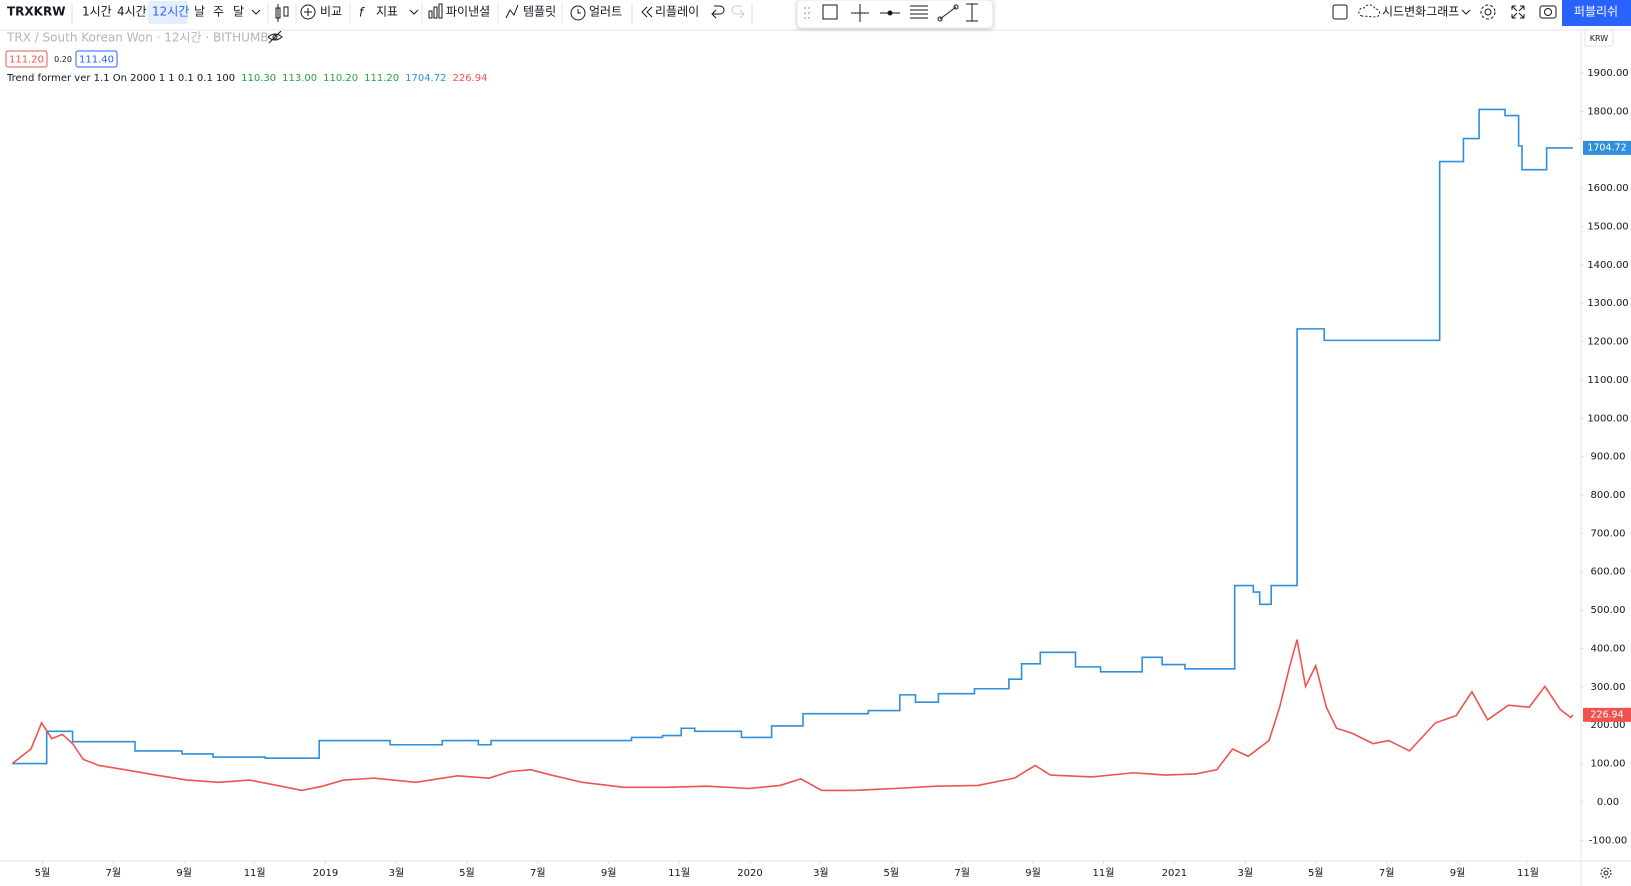 The height and width of the screenshot is (886, 1631). I want to click on interval-button: 1시간, so click(97, 12).